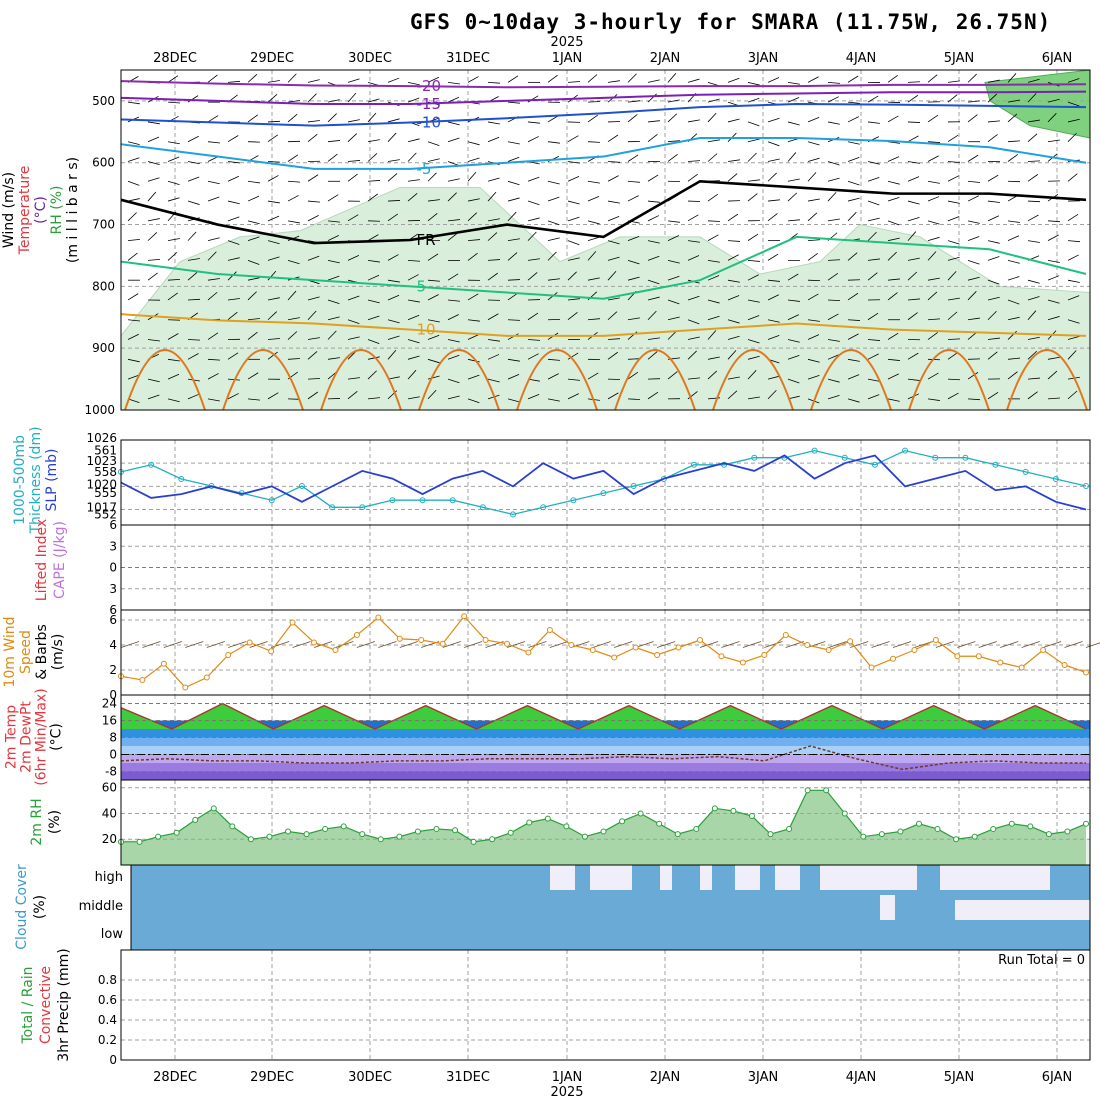 This screenshot has height=1104, width=1100. What do you see at coordinates (113, 568) in the screenshot?
I see `li-tick-2: 0` at bounding box center [113, 568].